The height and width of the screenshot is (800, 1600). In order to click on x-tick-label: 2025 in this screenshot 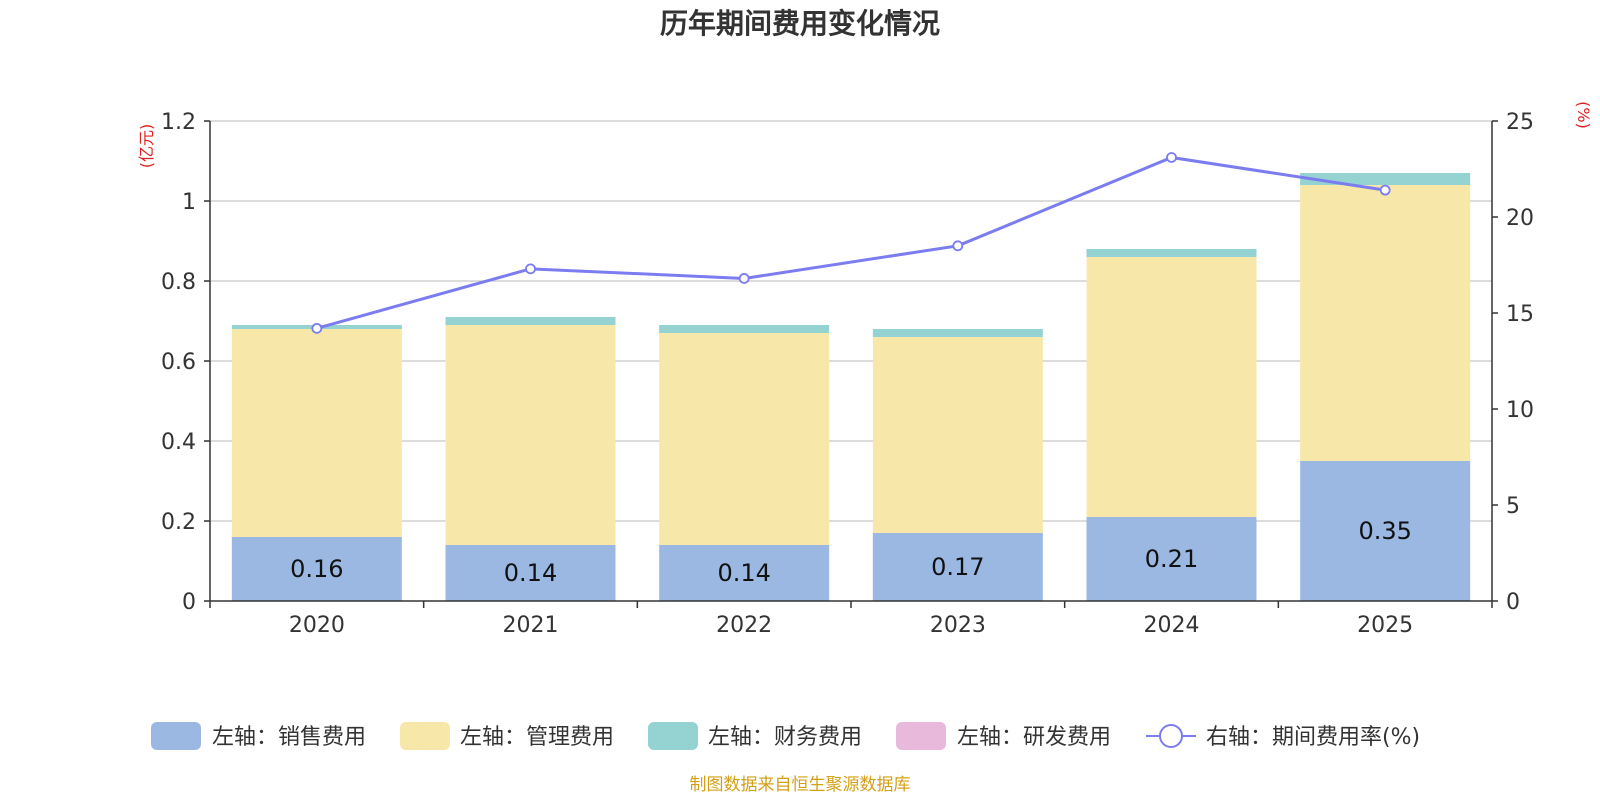, I will do `click(1385, 625)`.